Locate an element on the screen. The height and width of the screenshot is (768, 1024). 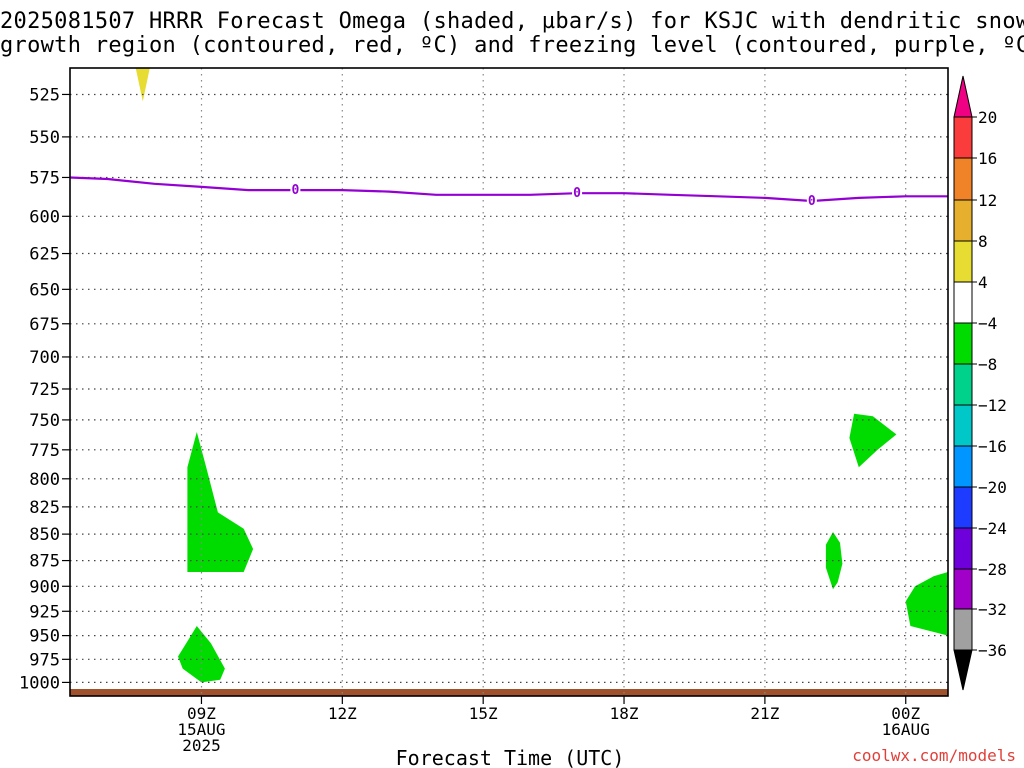
y-tick-label-925: 925 is located at coordinates (44, 612).